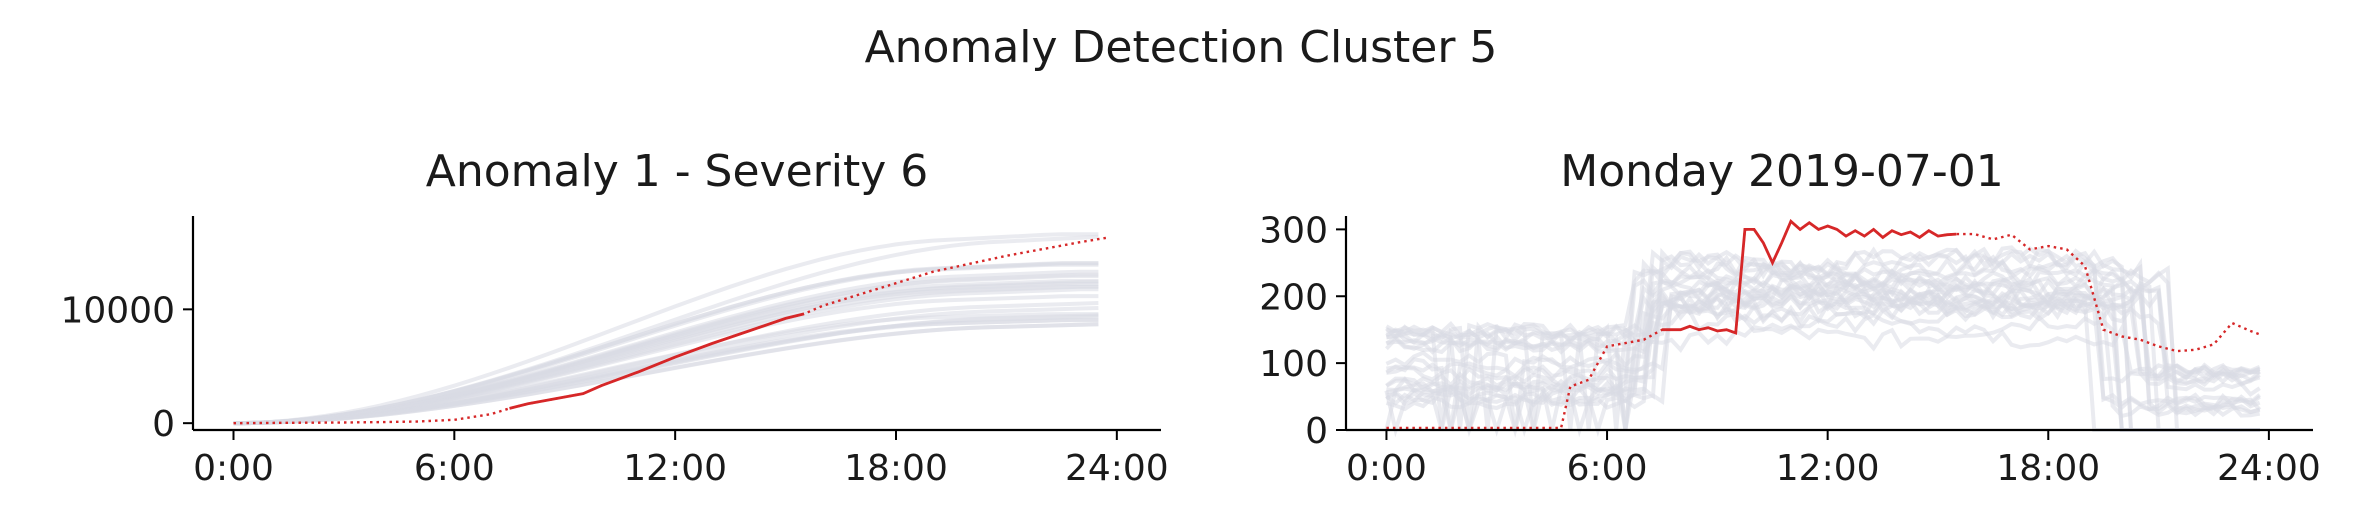 This screenshot has width=2364, height=531. I want to click on chart-title: Anomaly 1 - Severity 6, so click(677, 171).